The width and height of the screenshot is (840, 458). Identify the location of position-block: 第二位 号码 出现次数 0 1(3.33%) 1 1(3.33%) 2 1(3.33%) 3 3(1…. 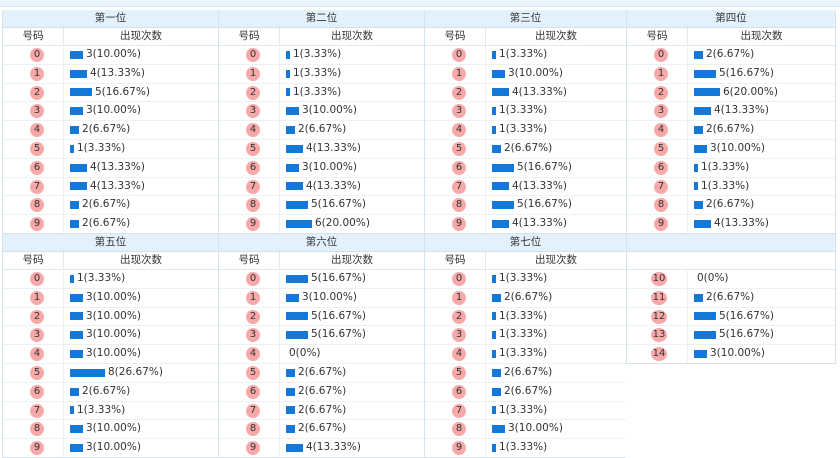
(321, 122).